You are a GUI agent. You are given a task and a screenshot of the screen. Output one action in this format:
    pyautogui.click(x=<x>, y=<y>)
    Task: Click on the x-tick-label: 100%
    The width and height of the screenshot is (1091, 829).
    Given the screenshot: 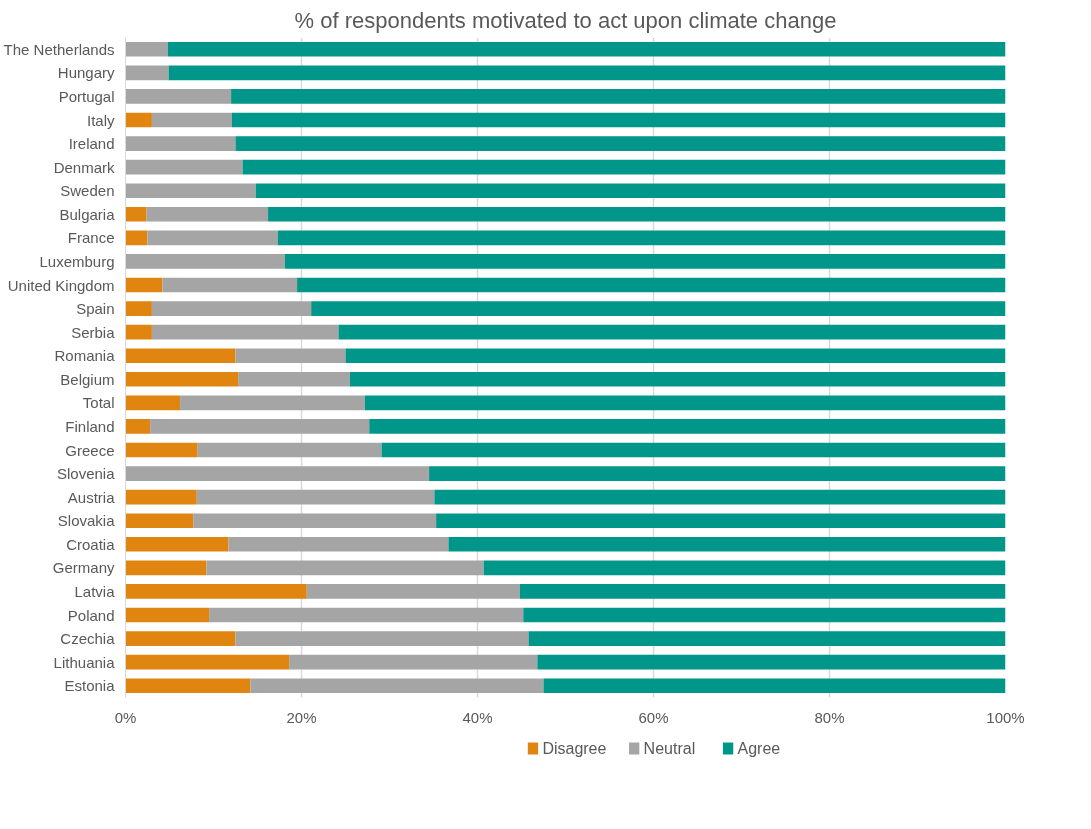 What is the action you would take?
    pyautogui.click(x=1005, y=717)
    